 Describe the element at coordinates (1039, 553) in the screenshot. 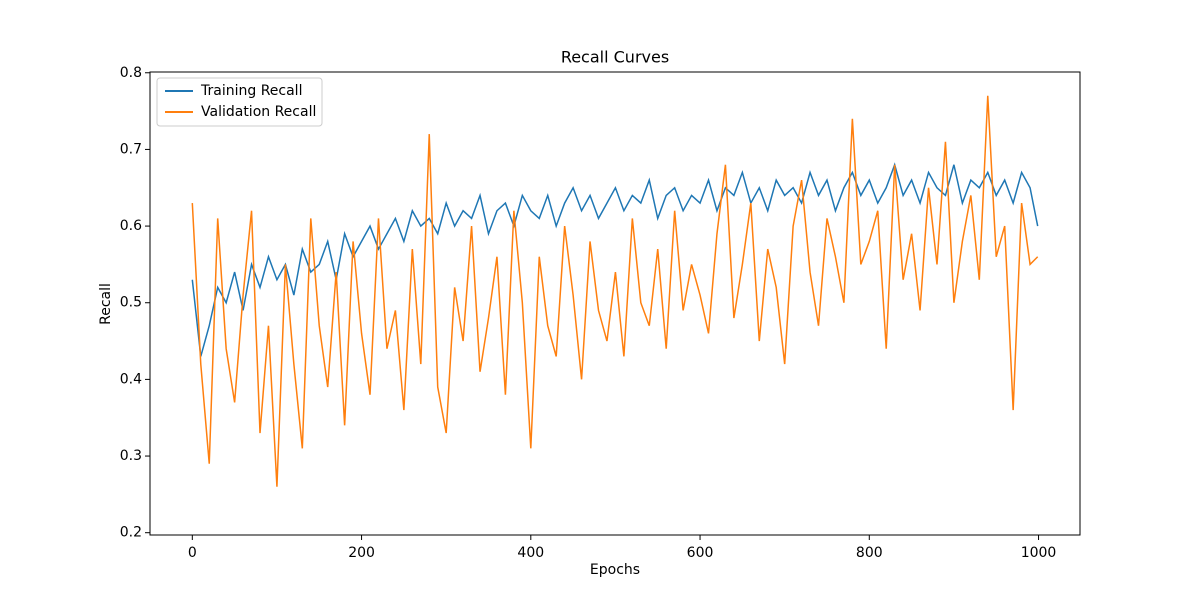

I see `x-tick-label: 1000` at that location.